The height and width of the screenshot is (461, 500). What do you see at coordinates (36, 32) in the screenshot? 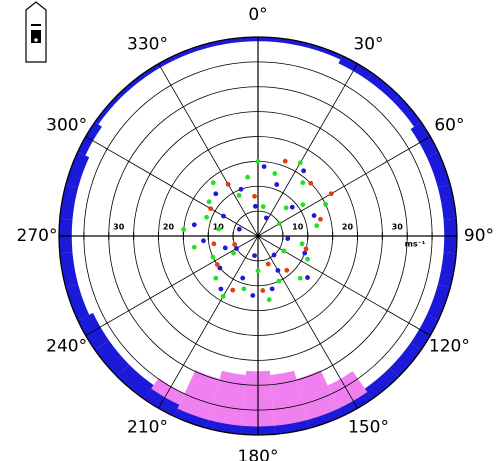
I see `ship-icon` at bounding box center [36, 32].